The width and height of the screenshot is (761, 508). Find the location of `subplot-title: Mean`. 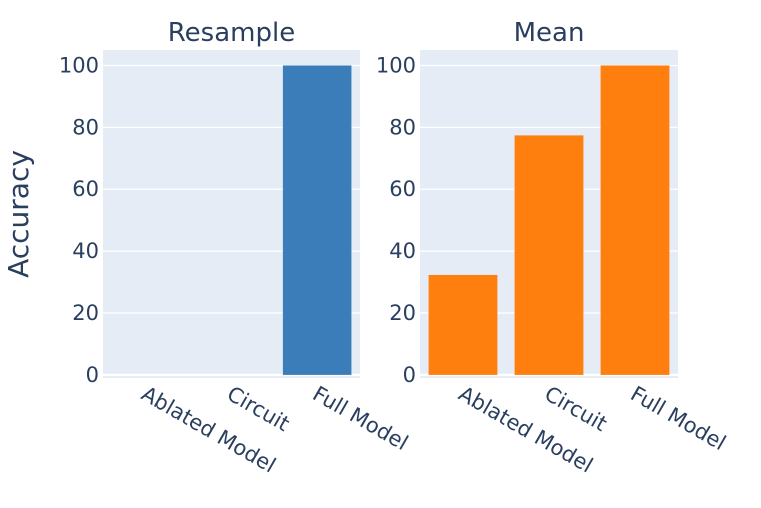

subplot-title: Mean is located at coordinates (549, 33).